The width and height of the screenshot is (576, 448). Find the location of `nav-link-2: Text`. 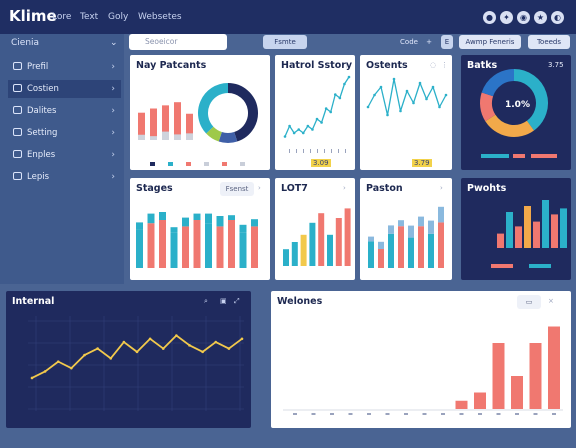

nav-link-2: Text is located at coordinates (89, 17).